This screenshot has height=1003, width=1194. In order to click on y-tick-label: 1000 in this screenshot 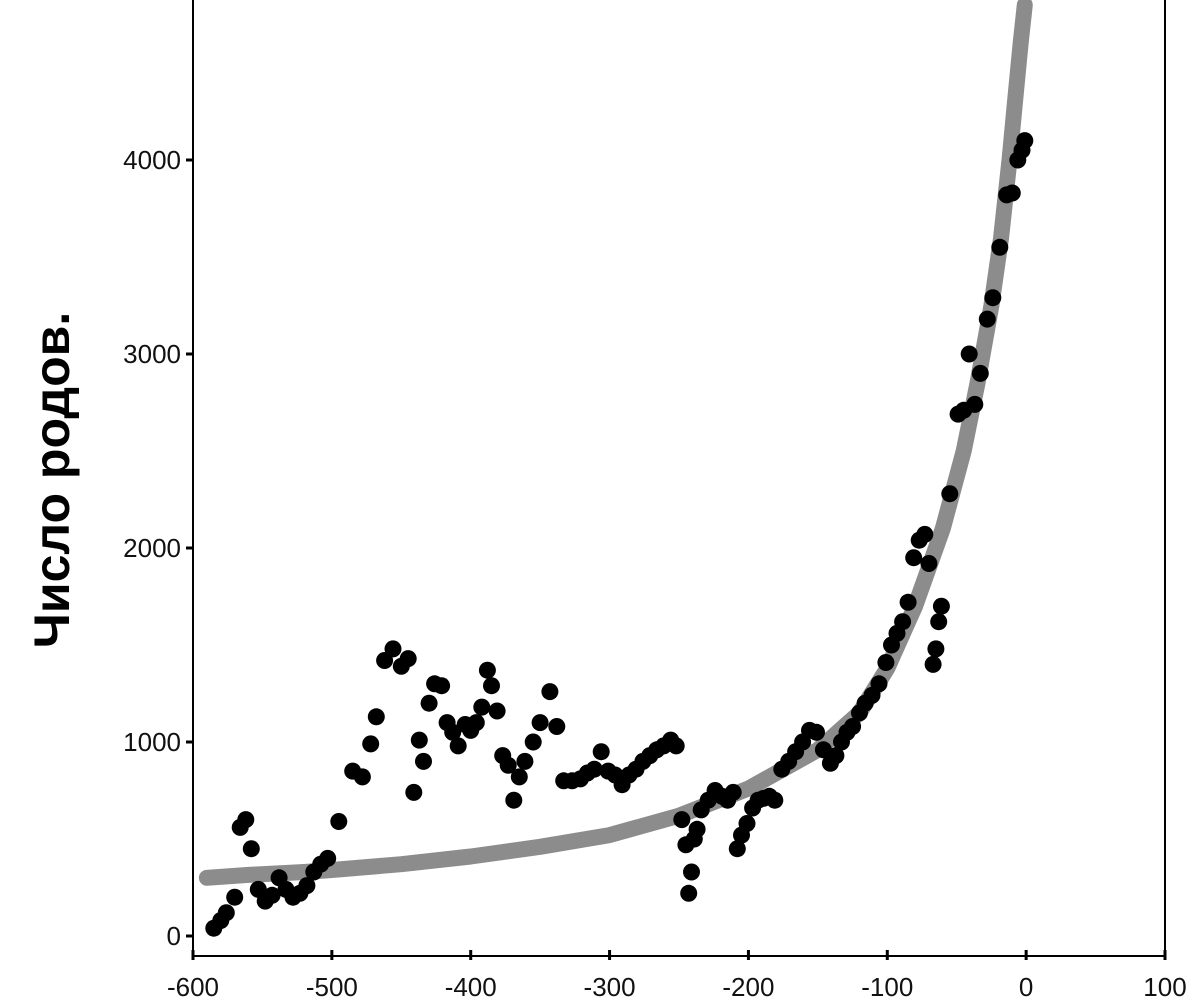, I will do `click(152, 742)`.